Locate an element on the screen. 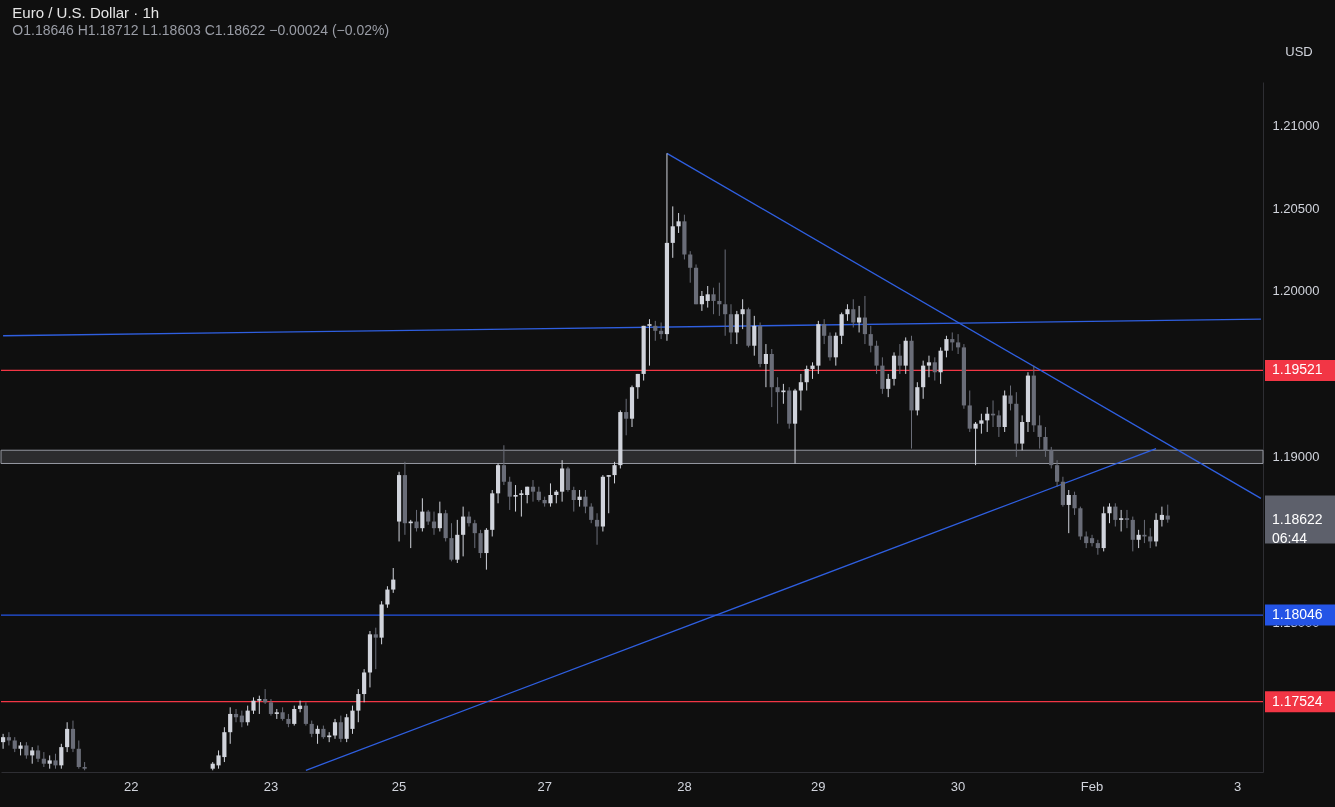  x-tick-label: 29 is located at coordinates (818, 786).